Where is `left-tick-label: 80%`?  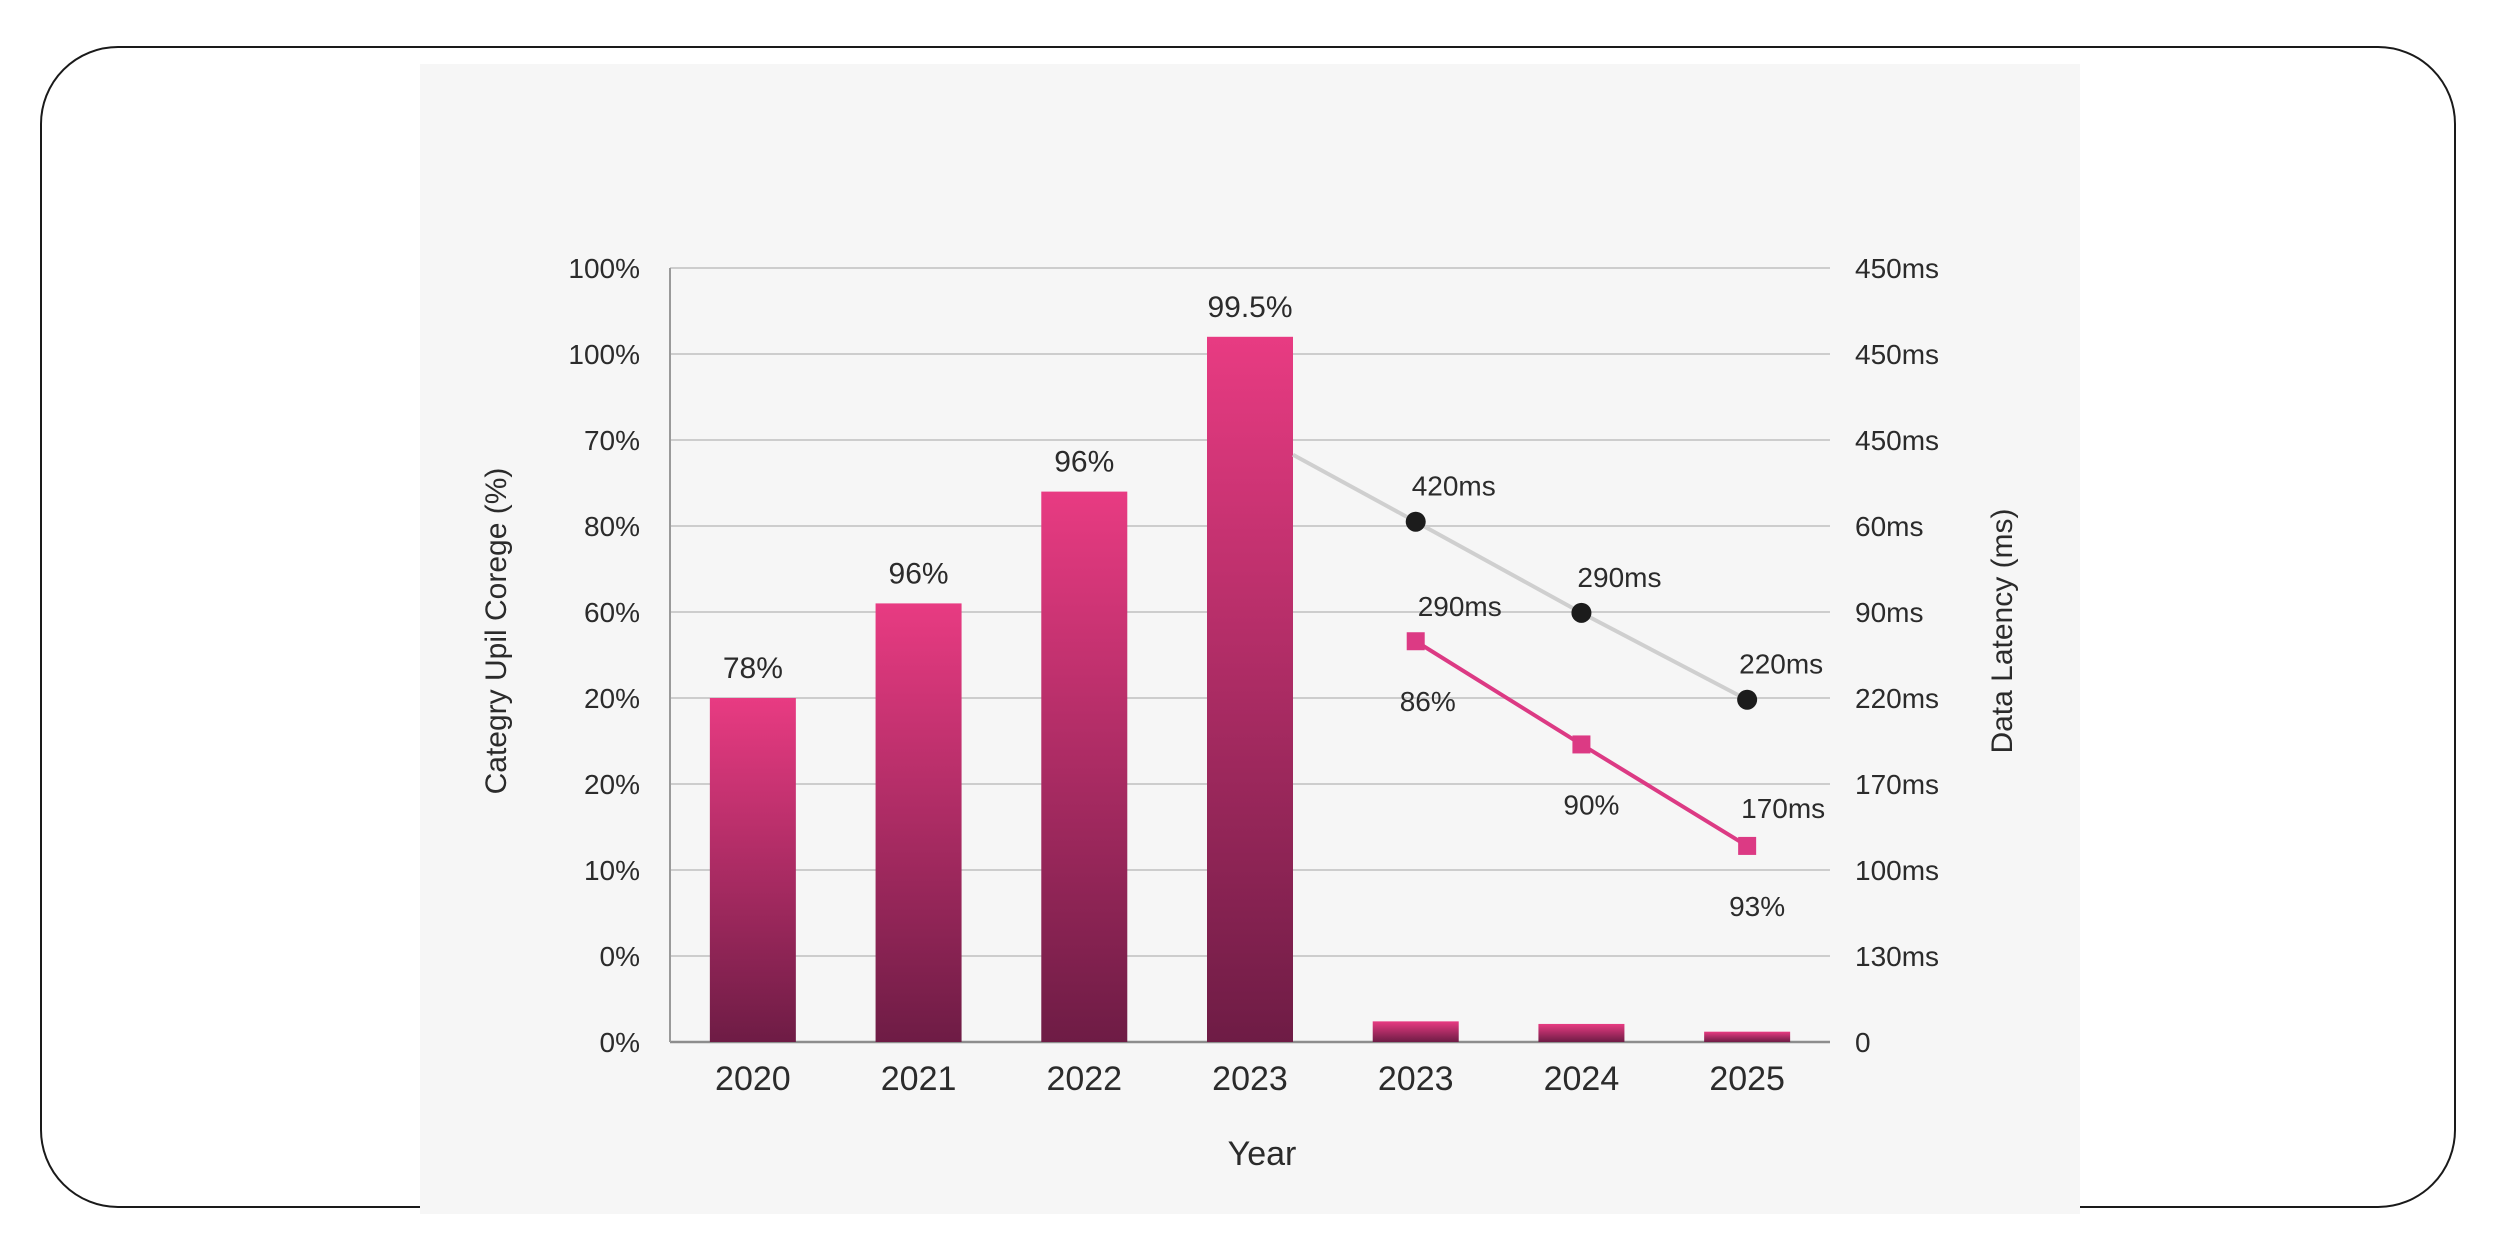
left-tick-label: 80% is located at coordinates (612, 526).